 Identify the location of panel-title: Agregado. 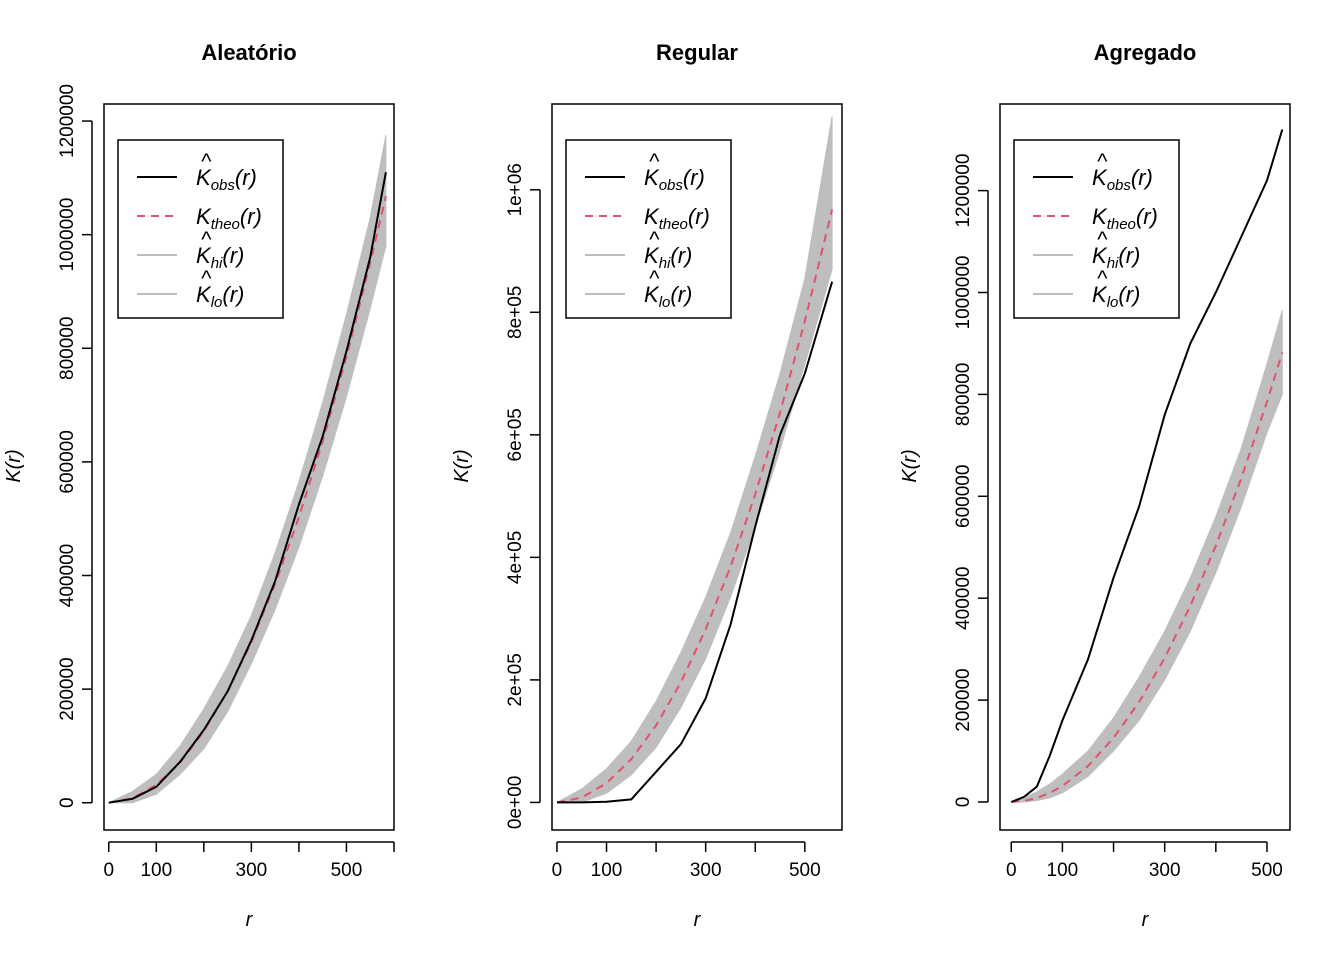
(1145, 52).